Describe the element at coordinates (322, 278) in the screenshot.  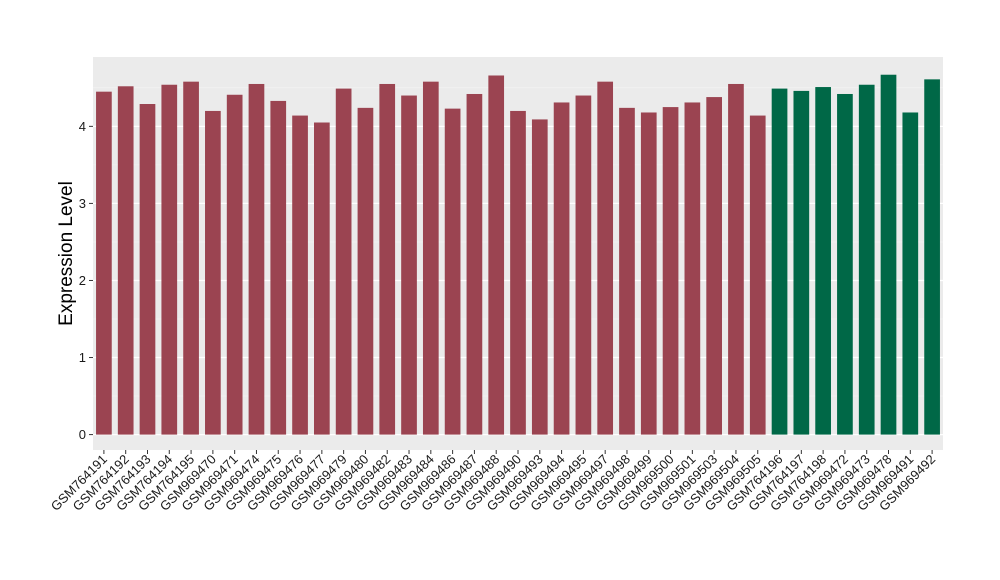
I see `bar-gsm969477` at that location.